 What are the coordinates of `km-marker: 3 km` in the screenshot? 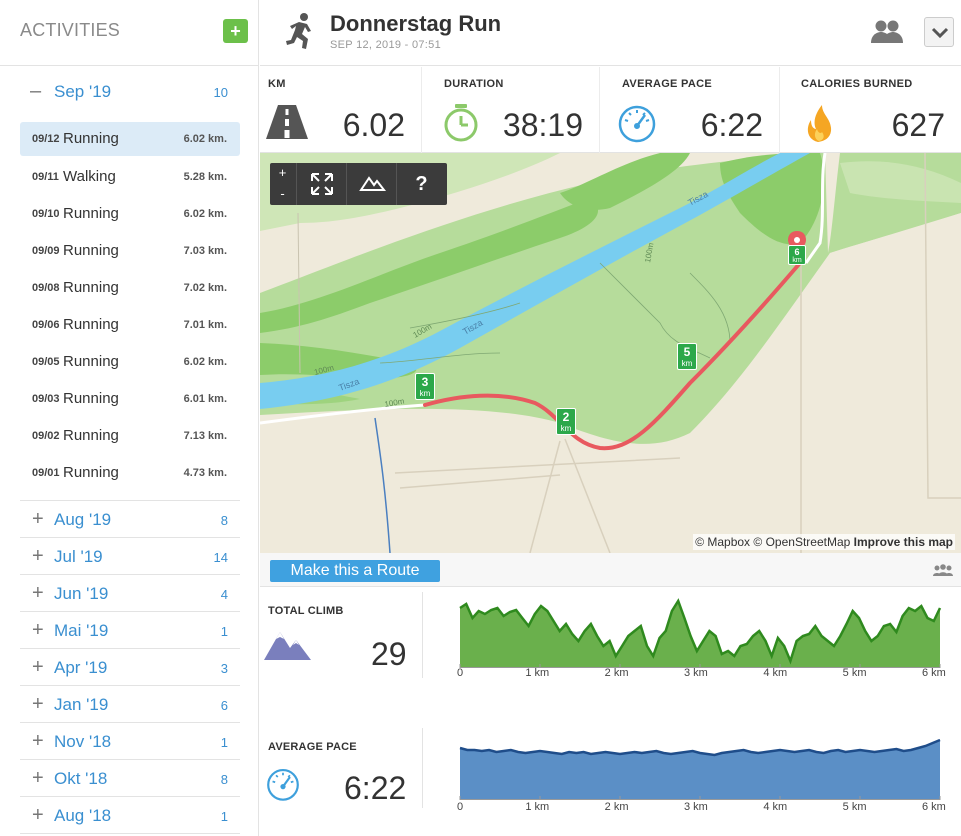 It's located at (425, 386).